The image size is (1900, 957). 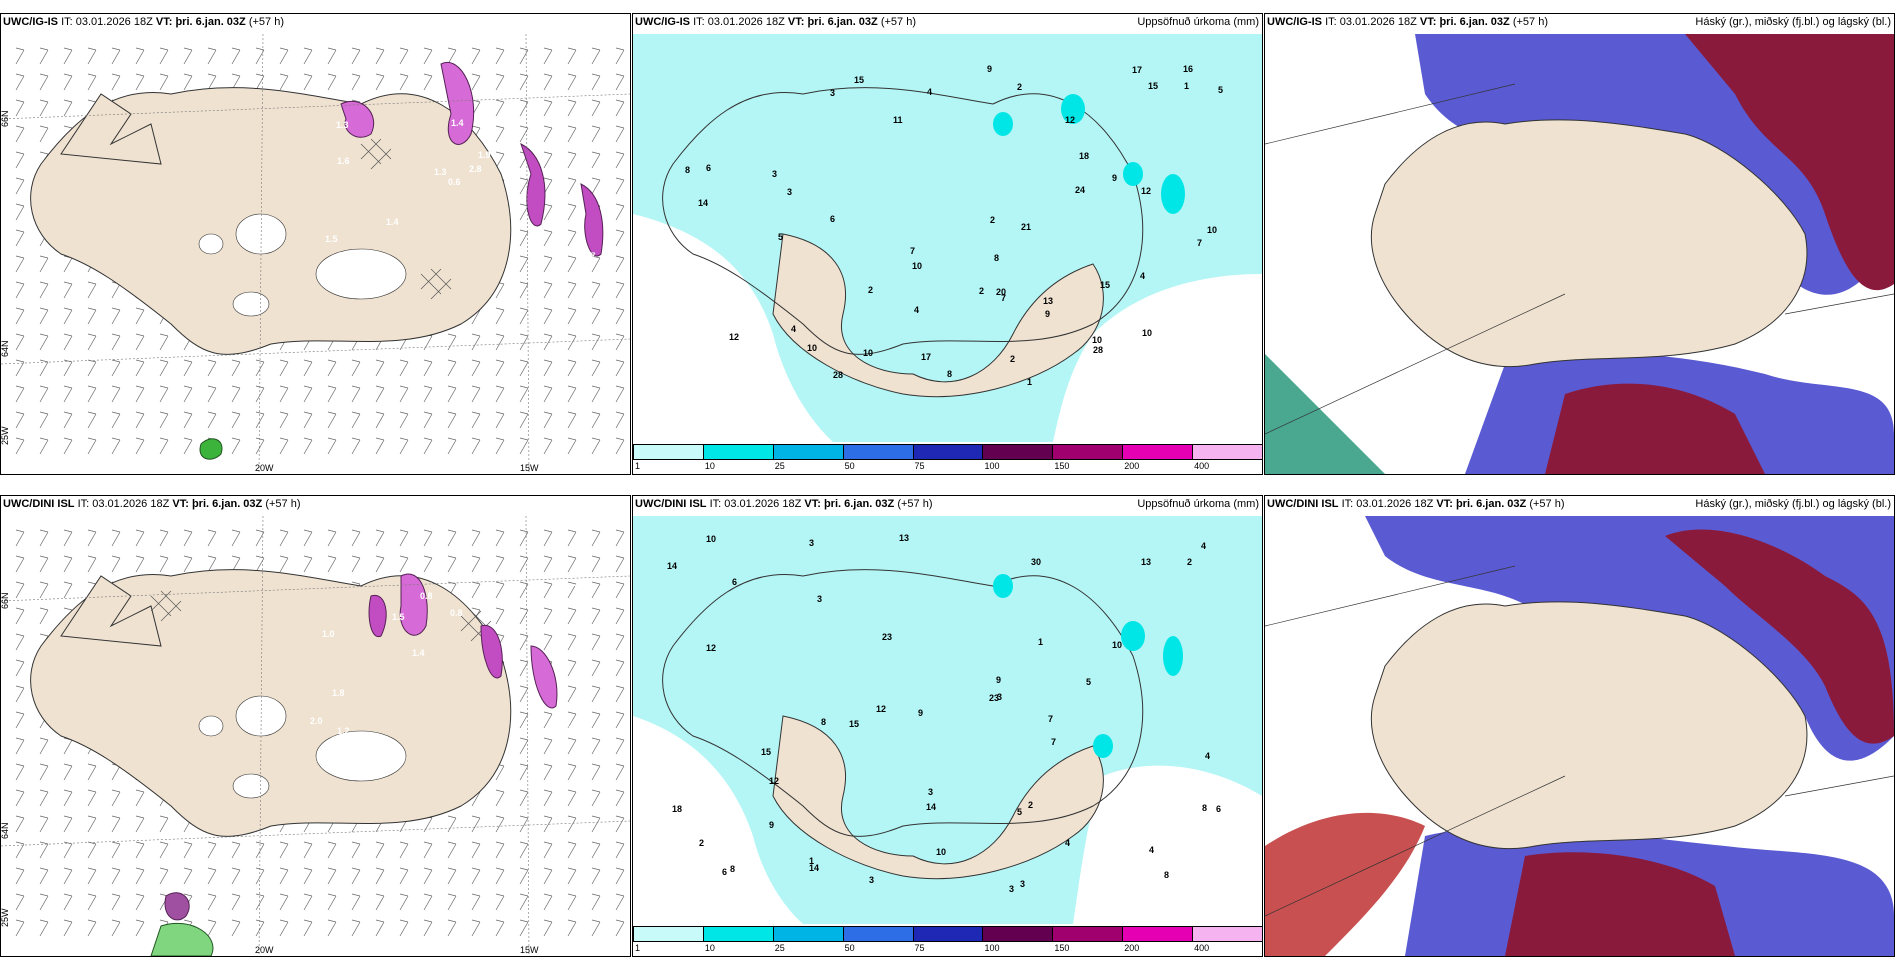 I want to click on map-value-label: 11, so click(x=898, y=120).